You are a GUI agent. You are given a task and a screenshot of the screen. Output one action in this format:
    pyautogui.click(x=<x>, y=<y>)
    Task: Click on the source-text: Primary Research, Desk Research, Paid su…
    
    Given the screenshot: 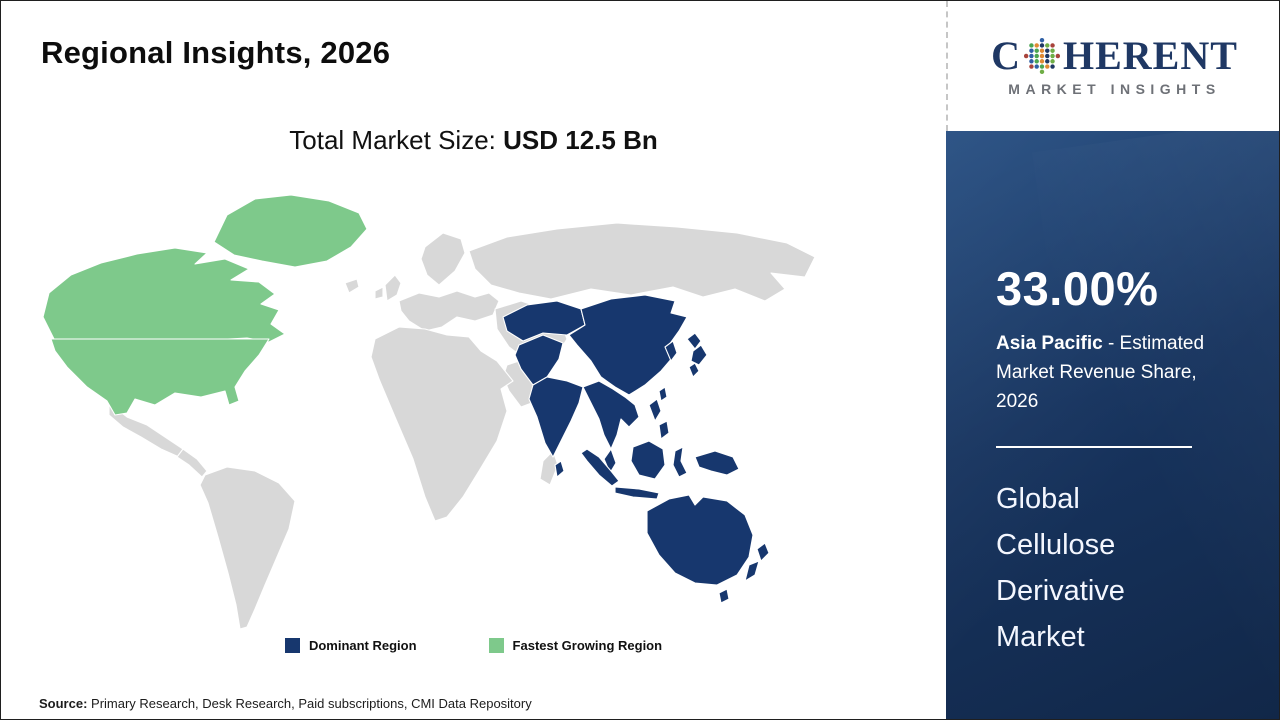 What is the action you would take?
    pyautogui.click(x=309, y=703)
    